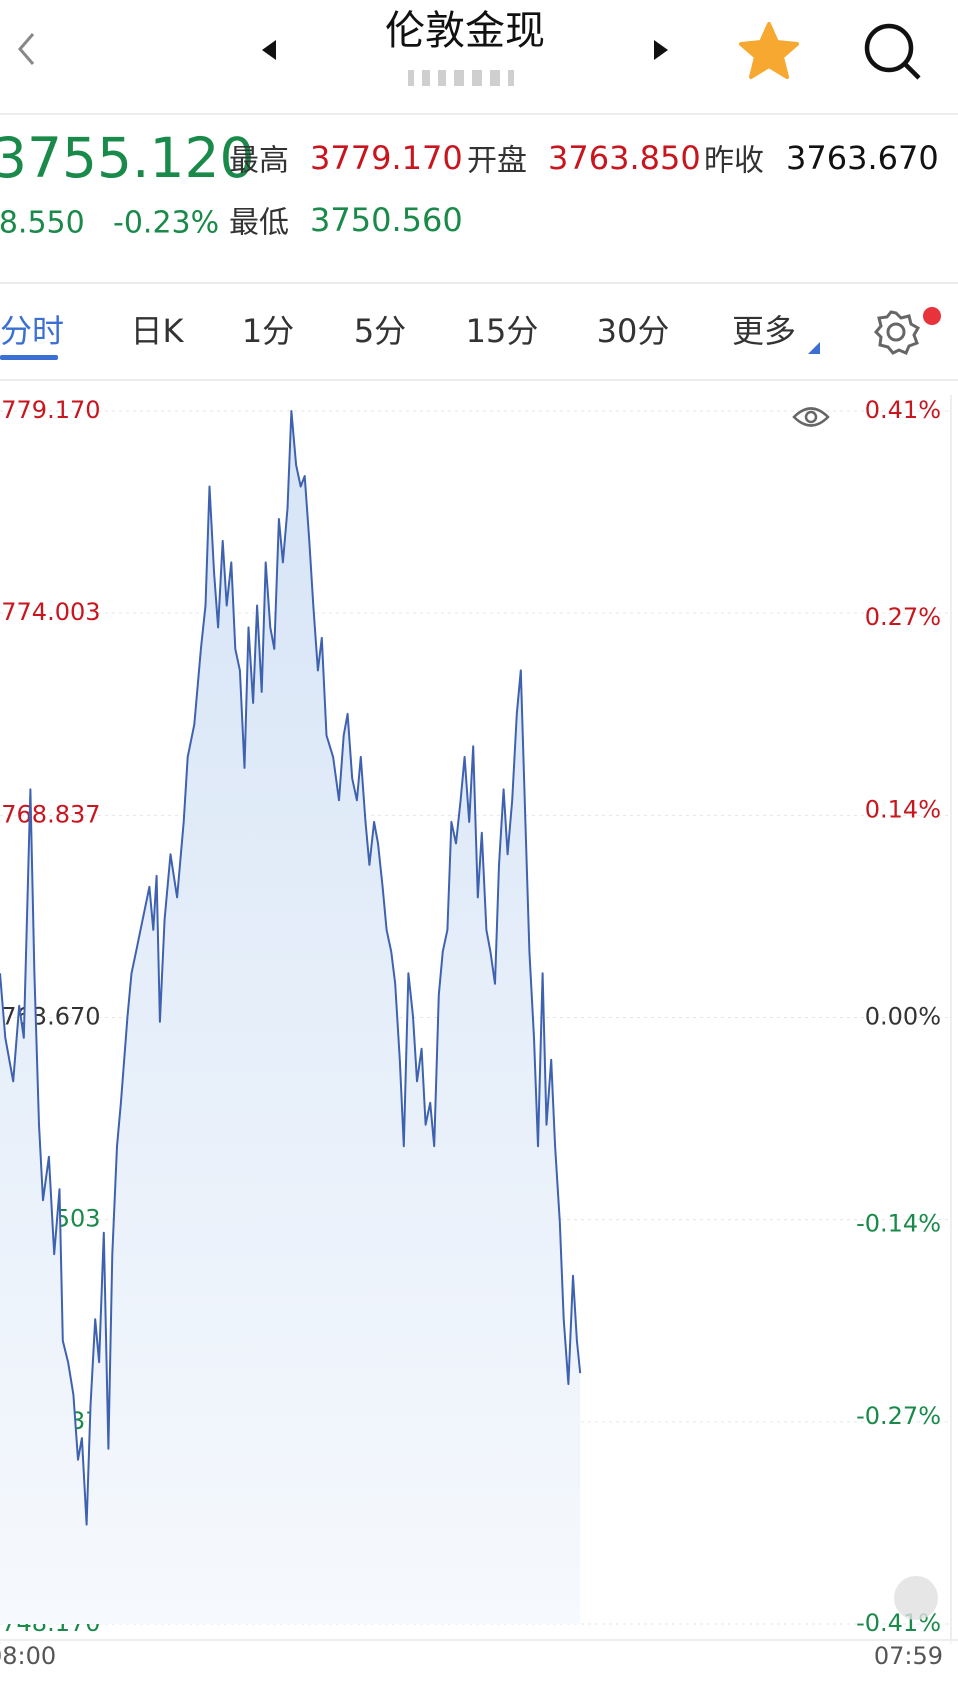 The height and width of the screenshot is (1696, 958). Describe the element at coordinates (386, 220) in the screenshot. I see `low-value: 3750.560` at that location.